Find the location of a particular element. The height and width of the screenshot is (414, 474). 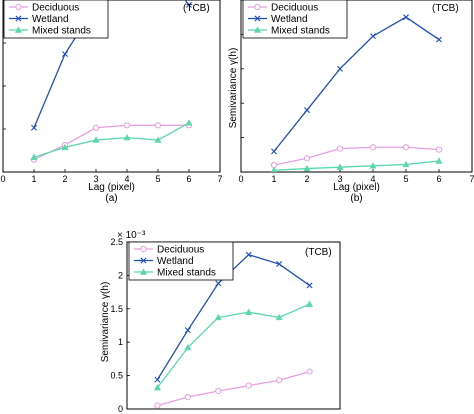

series-wetland is located at coordinates (356, 84).